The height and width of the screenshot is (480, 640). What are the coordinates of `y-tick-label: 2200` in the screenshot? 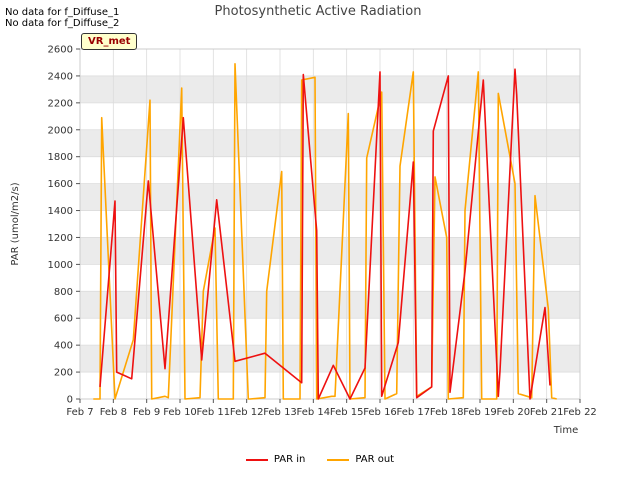 It's located at (60, 103).